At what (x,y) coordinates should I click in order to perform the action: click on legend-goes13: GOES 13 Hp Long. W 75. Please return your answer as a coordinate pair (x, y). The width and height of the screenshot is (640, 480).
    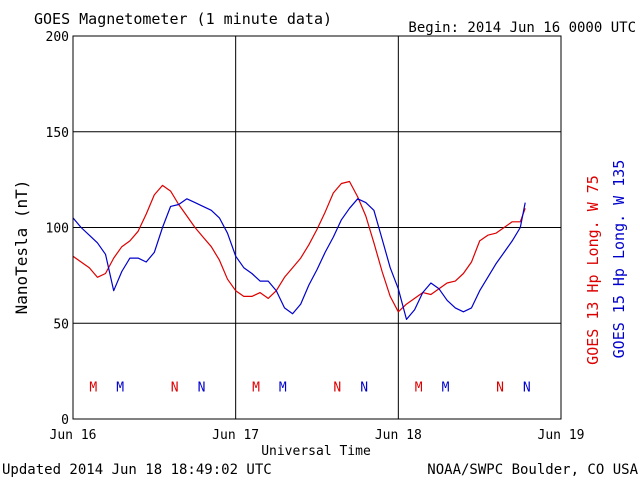
    Looking at the image, I should click on (593, 270).